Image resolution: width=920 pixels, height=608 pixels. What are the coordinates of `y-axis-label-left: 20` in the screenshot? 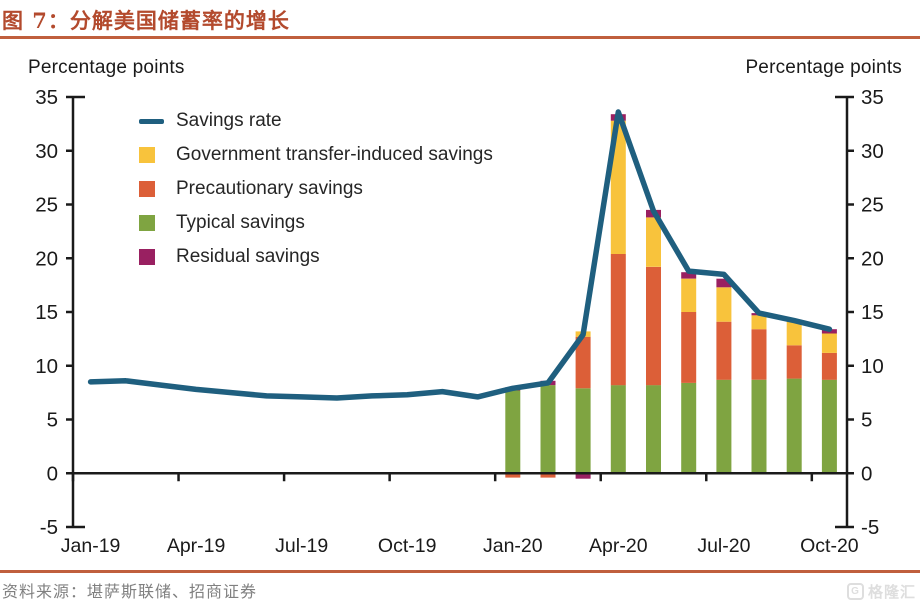 It's located at (46, 258).